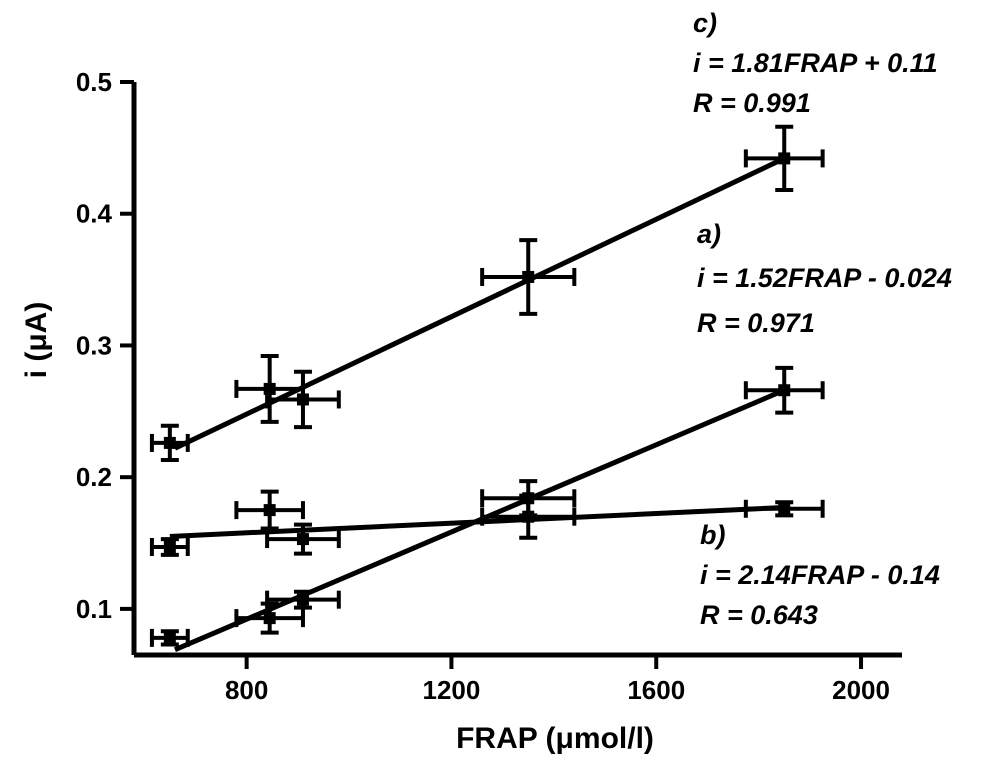 Image resolution: width=1000 pixels, height=773 pixels. What do you see at coordinates (555, 738) in the screenshot?
I see `x-axis-title: FRAP (μmol/l)` at bounding box center [555, 738].